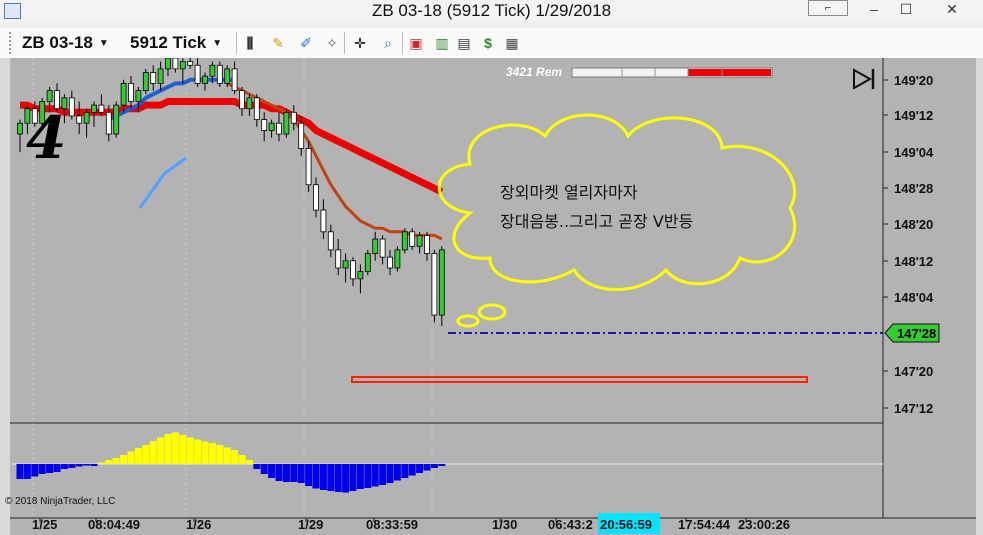 The height and width of the screenshot is (535, 983). I want to click on pin-icon: ✐, so click(306, 43).